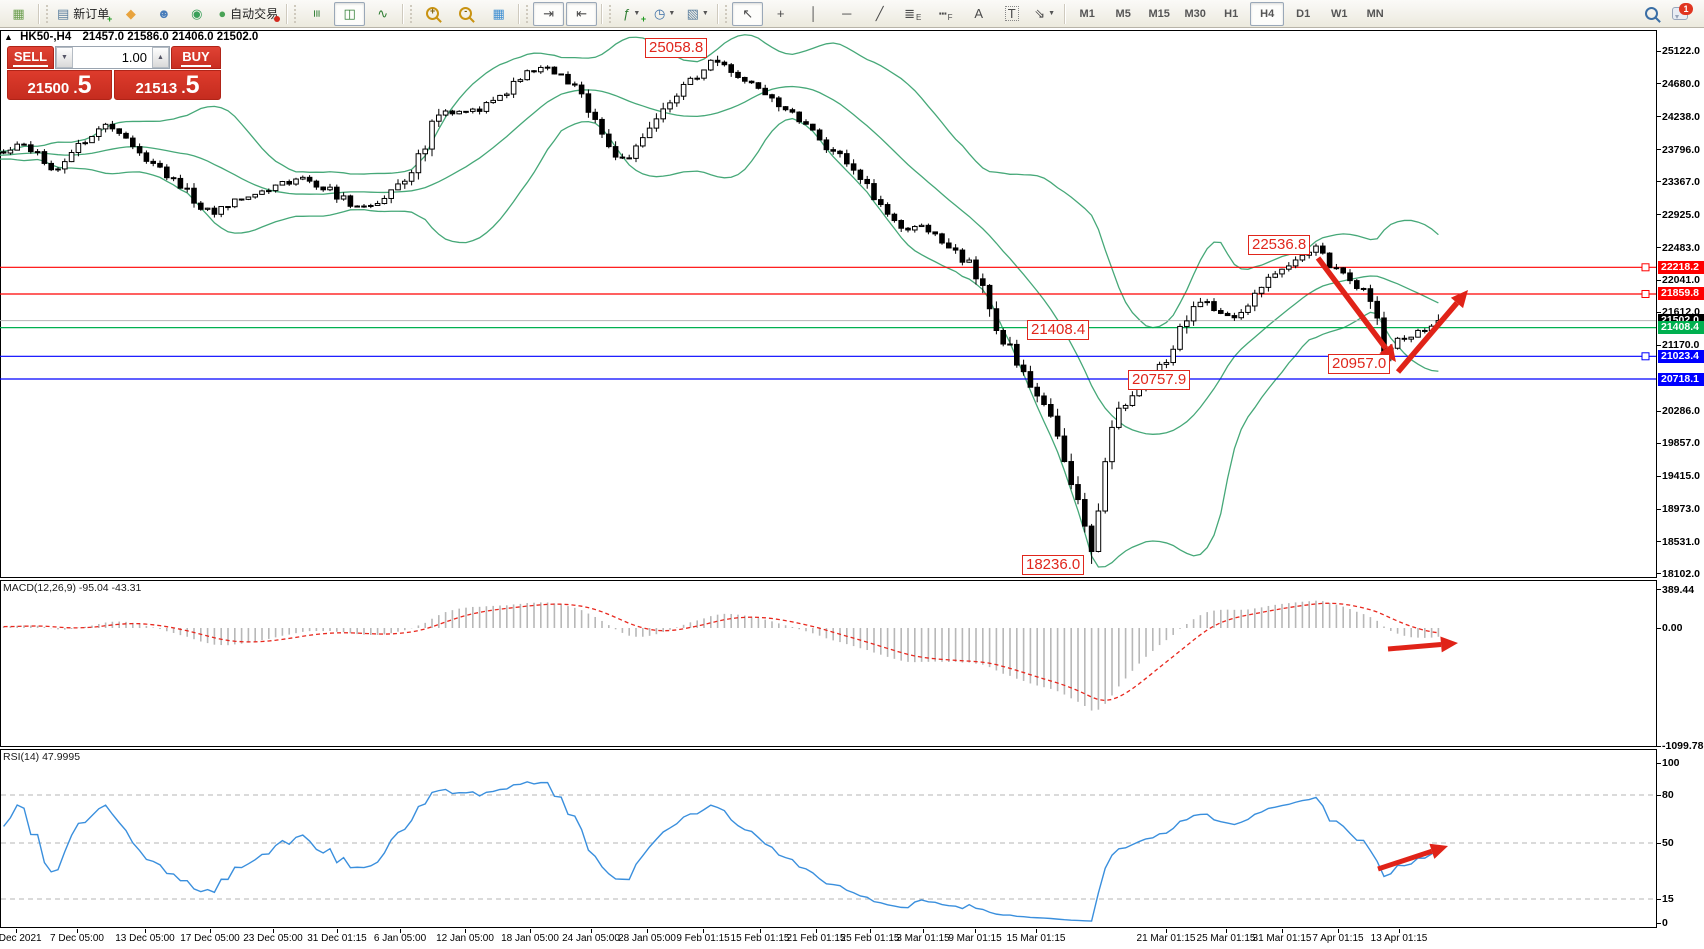 The image size is (1704, 949). I want to click on market-wizard-icon: ◆, so click(130, 14).